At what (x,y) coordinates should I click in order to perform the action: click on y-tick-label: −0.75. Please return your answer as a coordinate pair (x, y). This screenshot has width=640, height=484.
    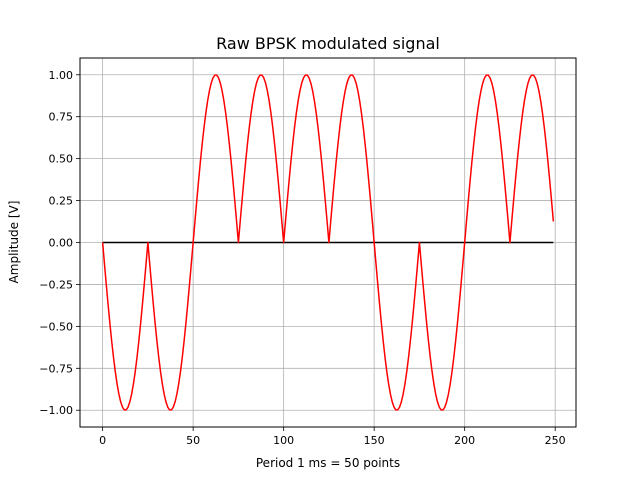
    Looking at the image, I should click on (56, 368).